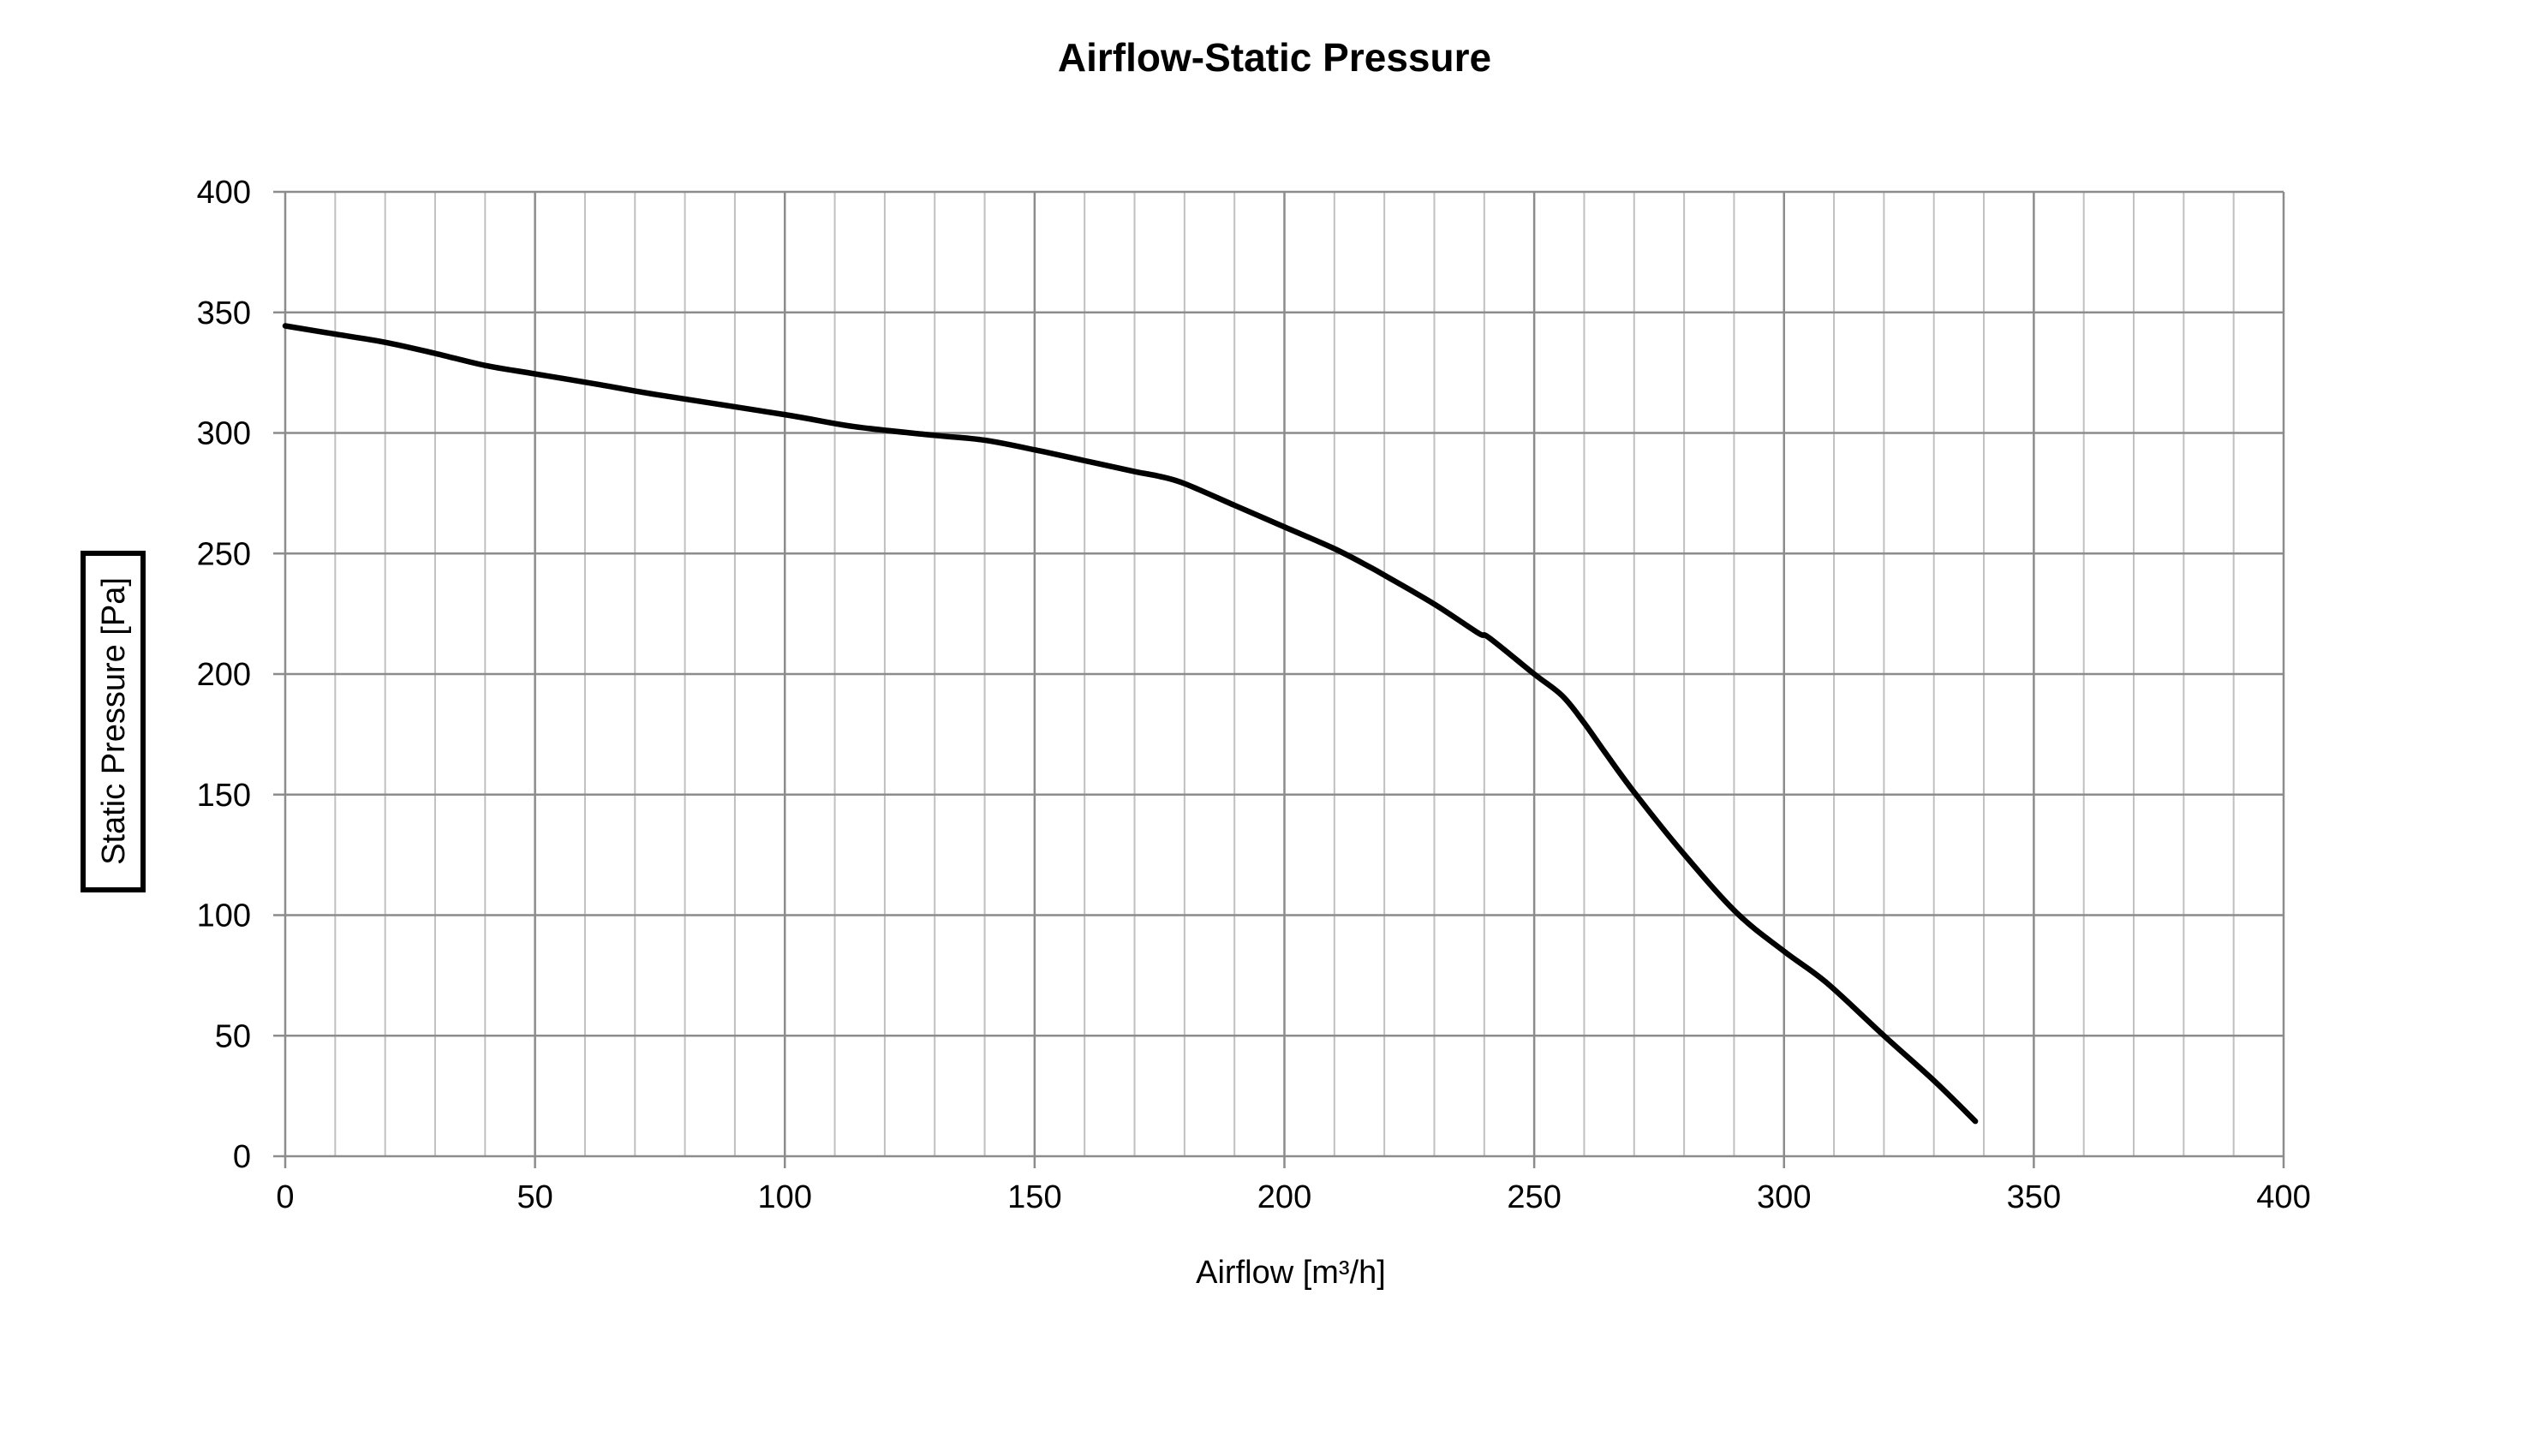  I want to click on y-tick-label: 300, so click(224, 434).